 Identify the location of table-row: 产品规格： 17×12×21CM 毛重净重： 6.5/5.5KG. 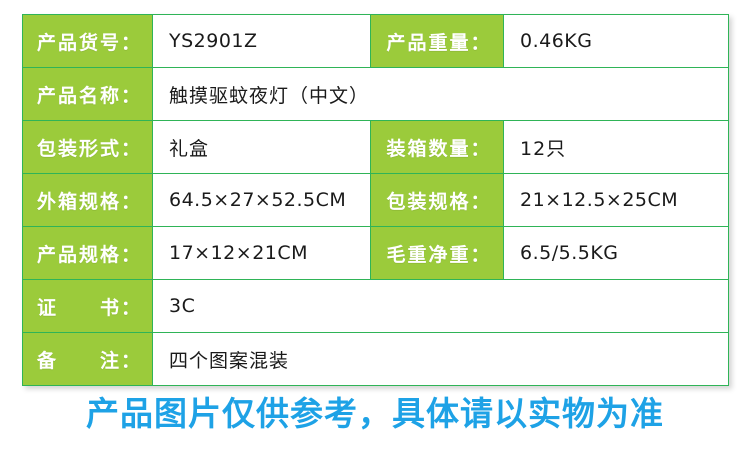
(375, 253).